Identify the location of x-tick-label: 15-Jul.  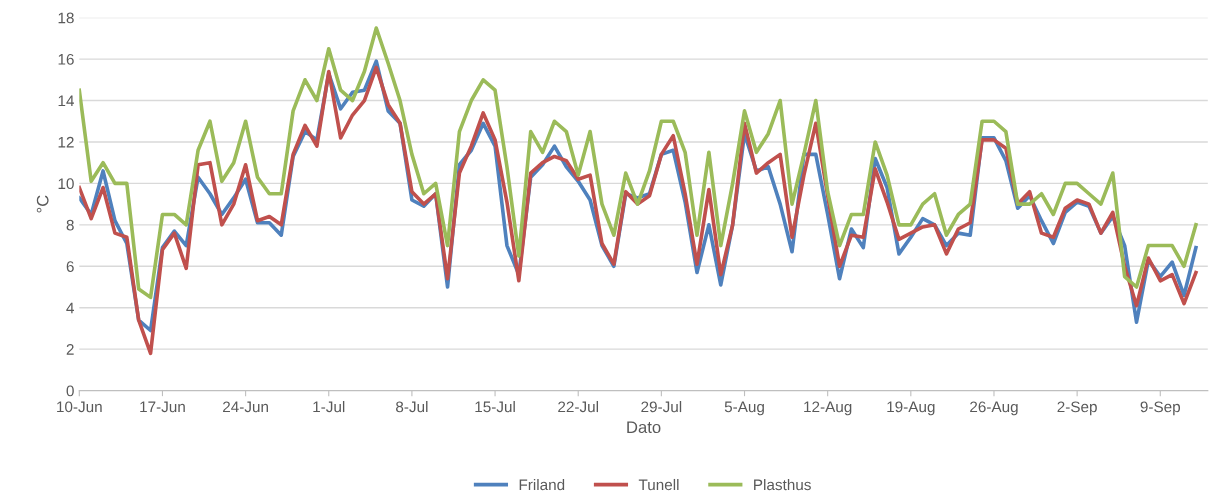
(495, 407).